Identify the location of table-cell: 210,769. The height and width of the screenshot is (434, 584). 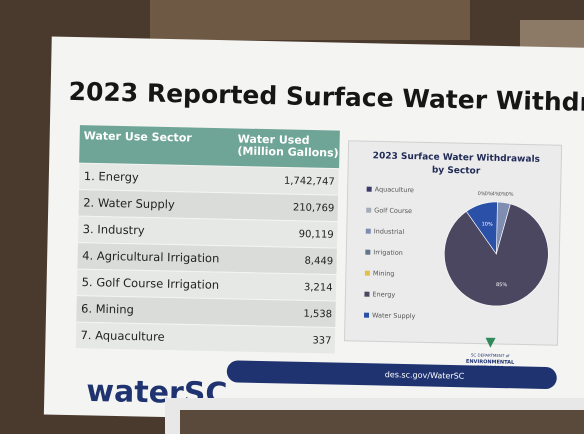
(314, 208).